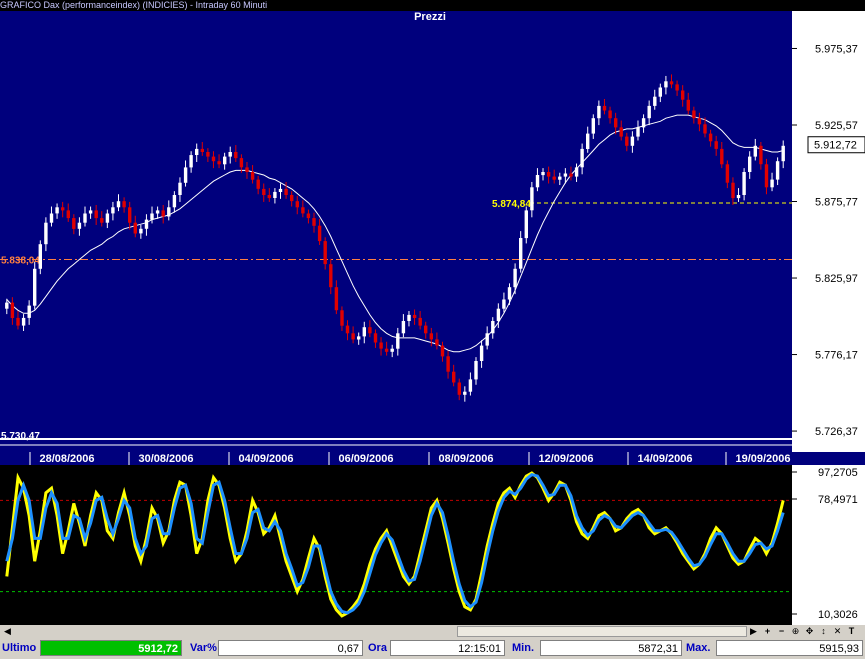 The height and width of the screenshot is (659, 865). What do you see at coordinates (851, 631) in the screenshot?
I see `text-tool-button: T` at bounding box center [851, 631].